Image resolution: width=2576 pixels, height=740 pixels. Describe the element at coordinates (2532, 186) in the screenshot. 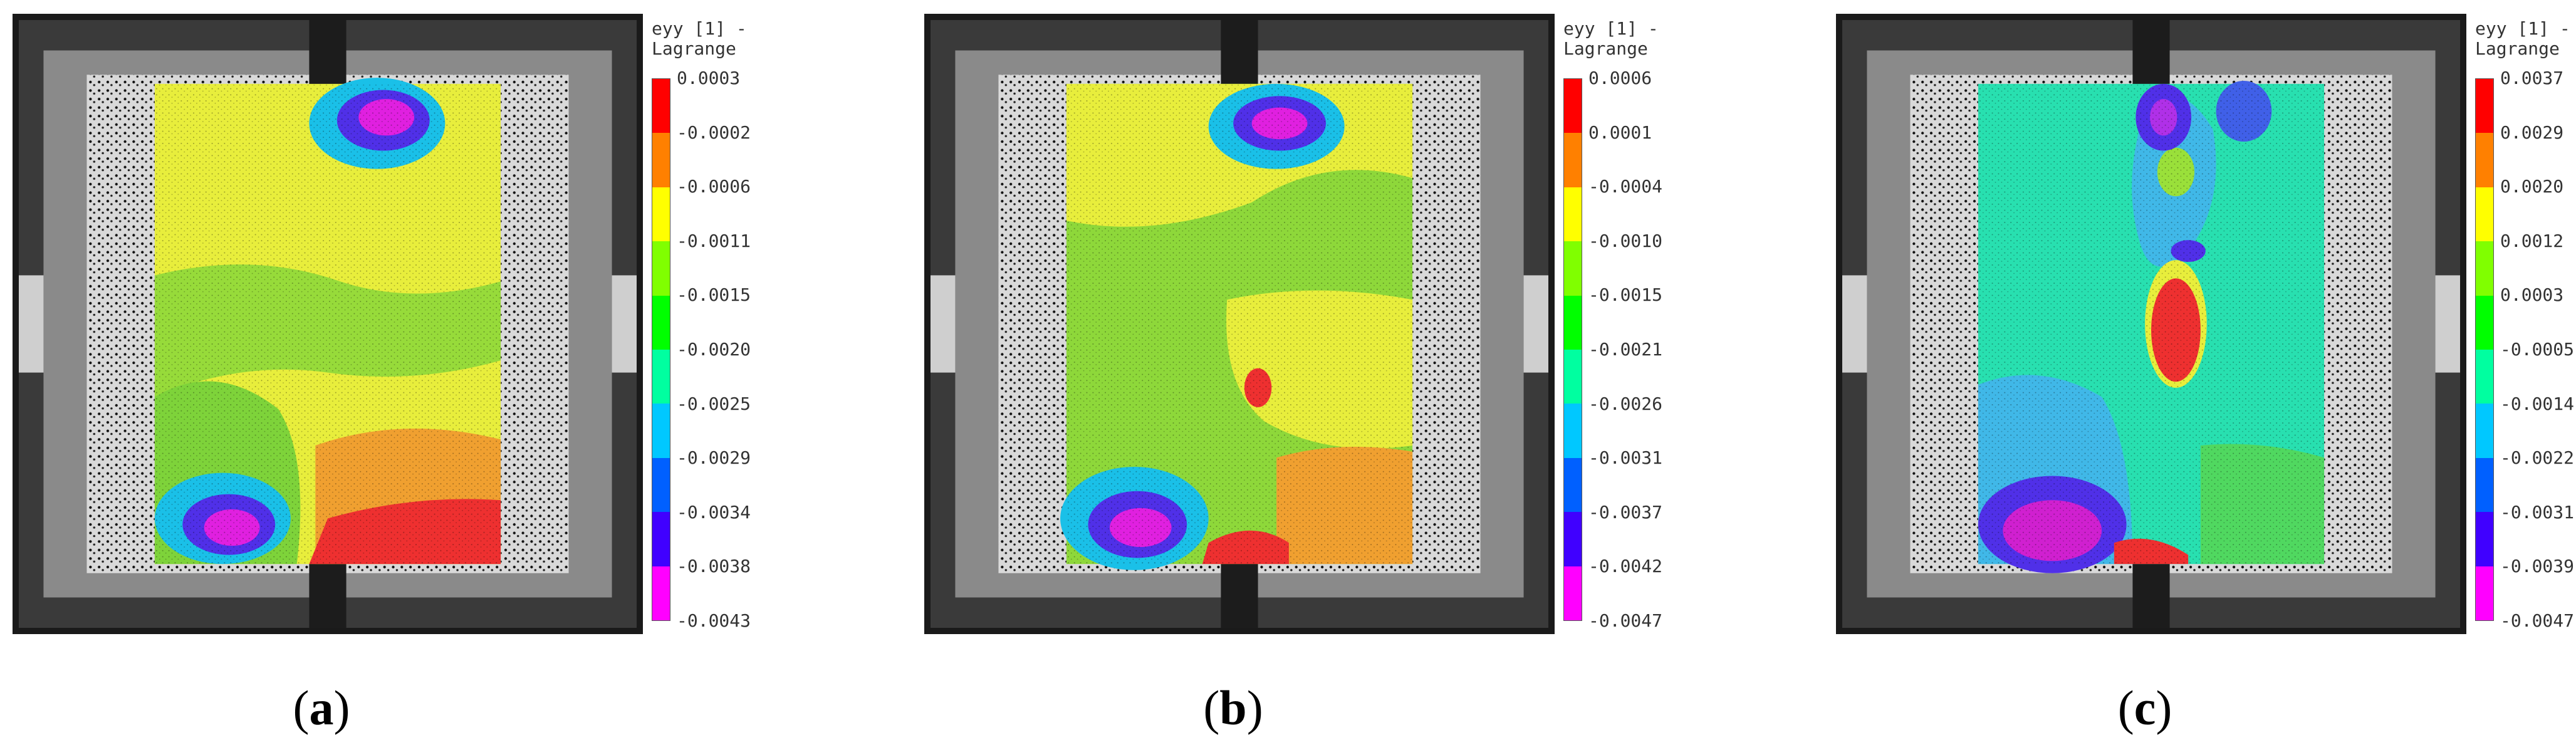

I see `legend-tick: 0.0020` at that location.